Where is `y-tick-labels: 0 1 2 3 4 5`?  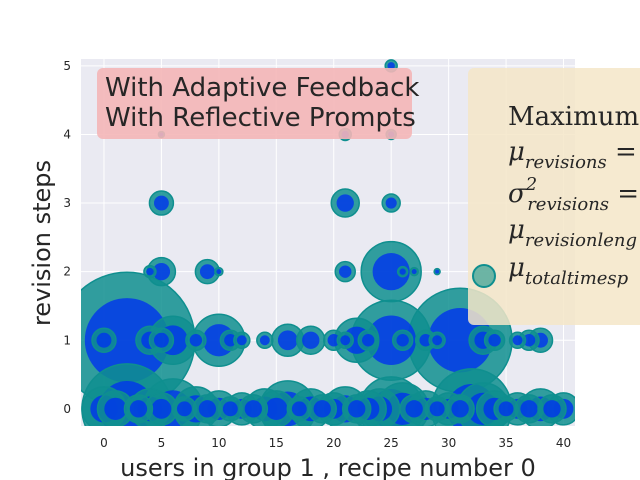
y-tick-labels: 0 1 2 3 4 5 is located at coordinates (67, 237).